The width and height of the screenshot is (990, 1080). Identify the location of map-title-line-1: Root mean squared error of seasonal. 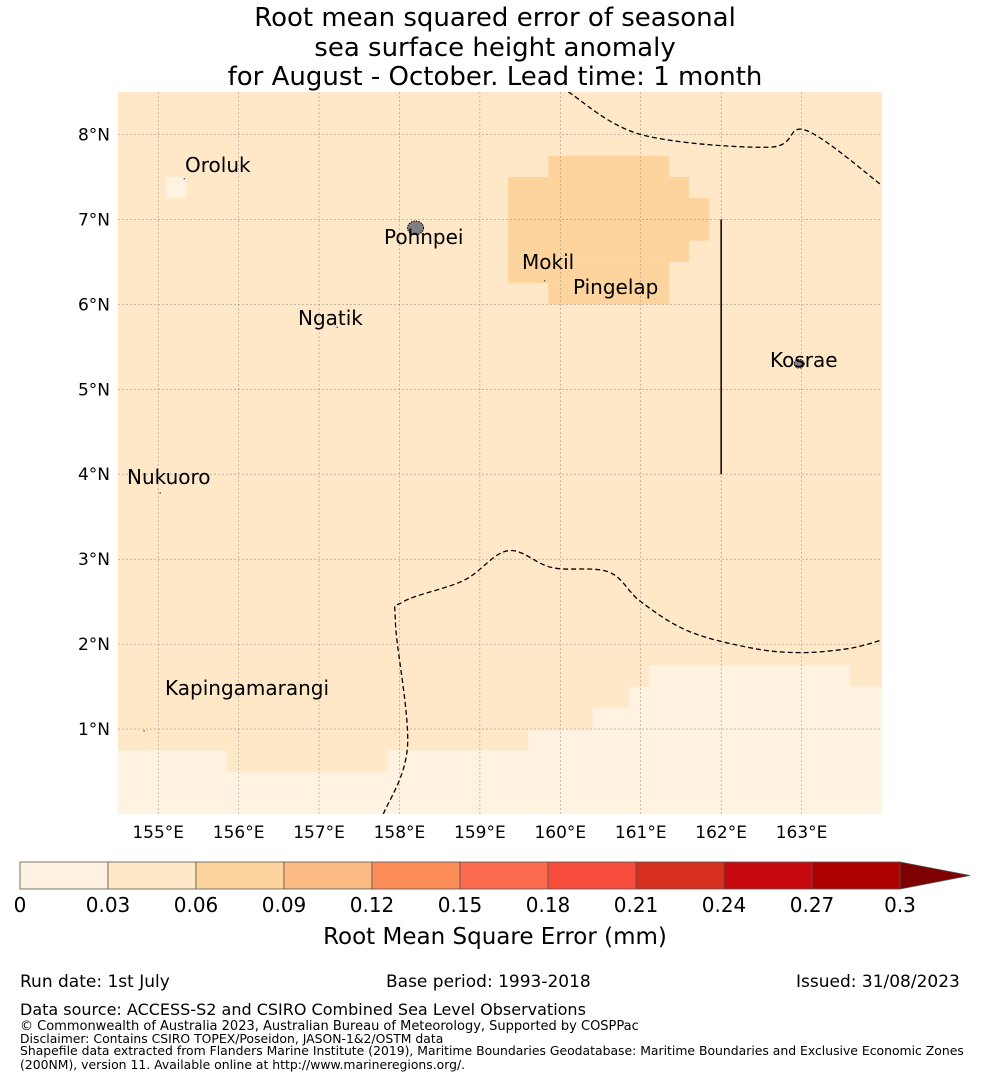
(495, 18).